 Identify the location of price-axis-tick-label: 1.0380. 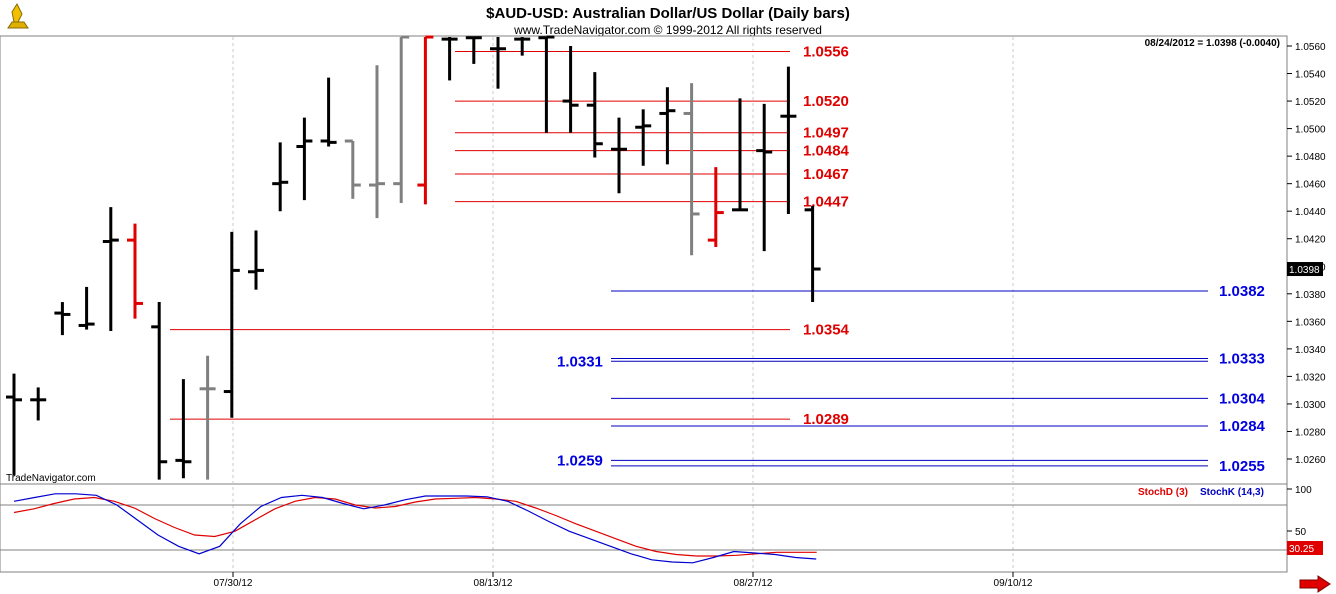
(1310, 295).